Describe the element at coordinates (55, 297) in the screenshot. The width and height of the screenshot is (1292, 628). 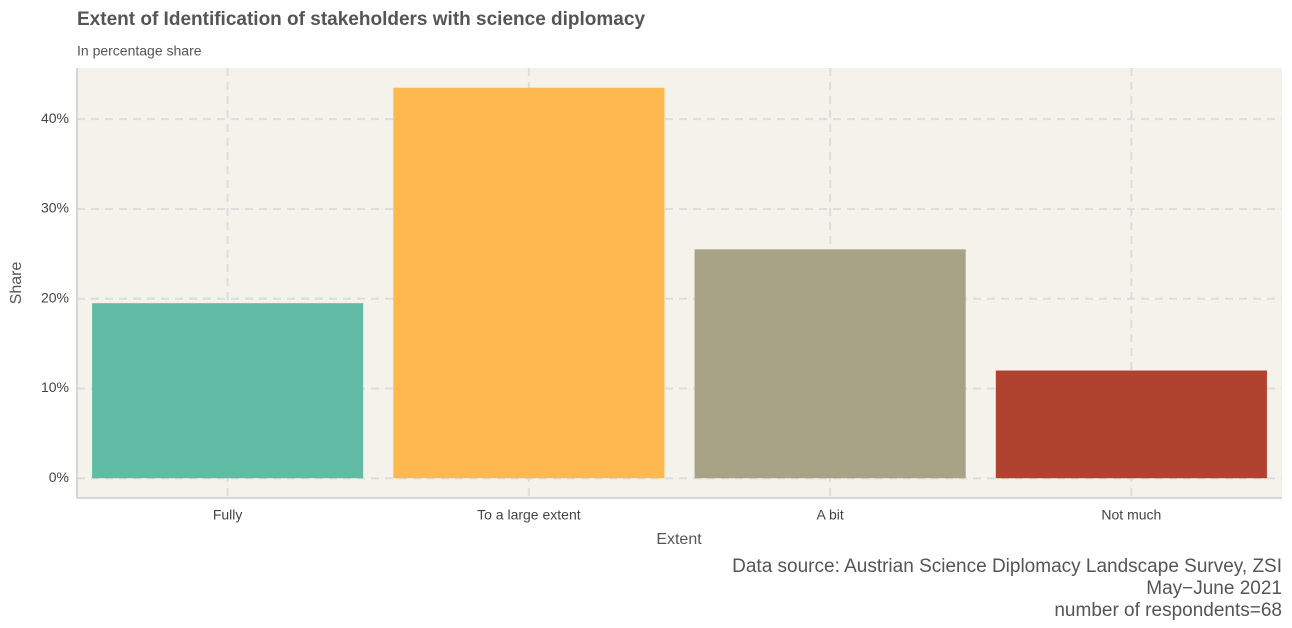
I see `y-tick-label: 20%` at that location.